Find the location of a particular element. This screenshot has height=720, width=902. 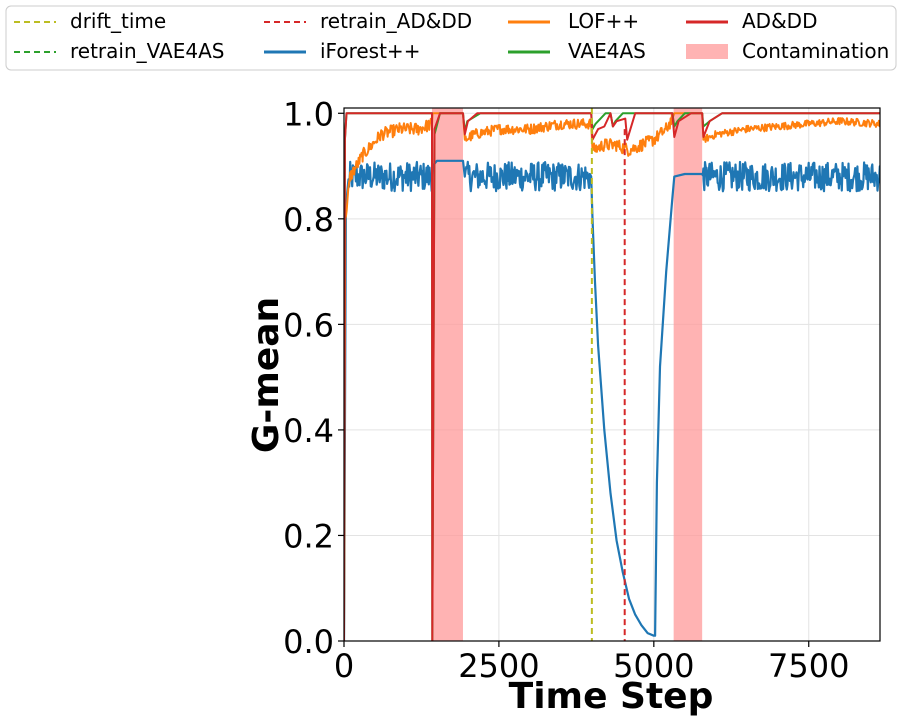

y-axis-label: G-mean is located at coordinates (266, 375).